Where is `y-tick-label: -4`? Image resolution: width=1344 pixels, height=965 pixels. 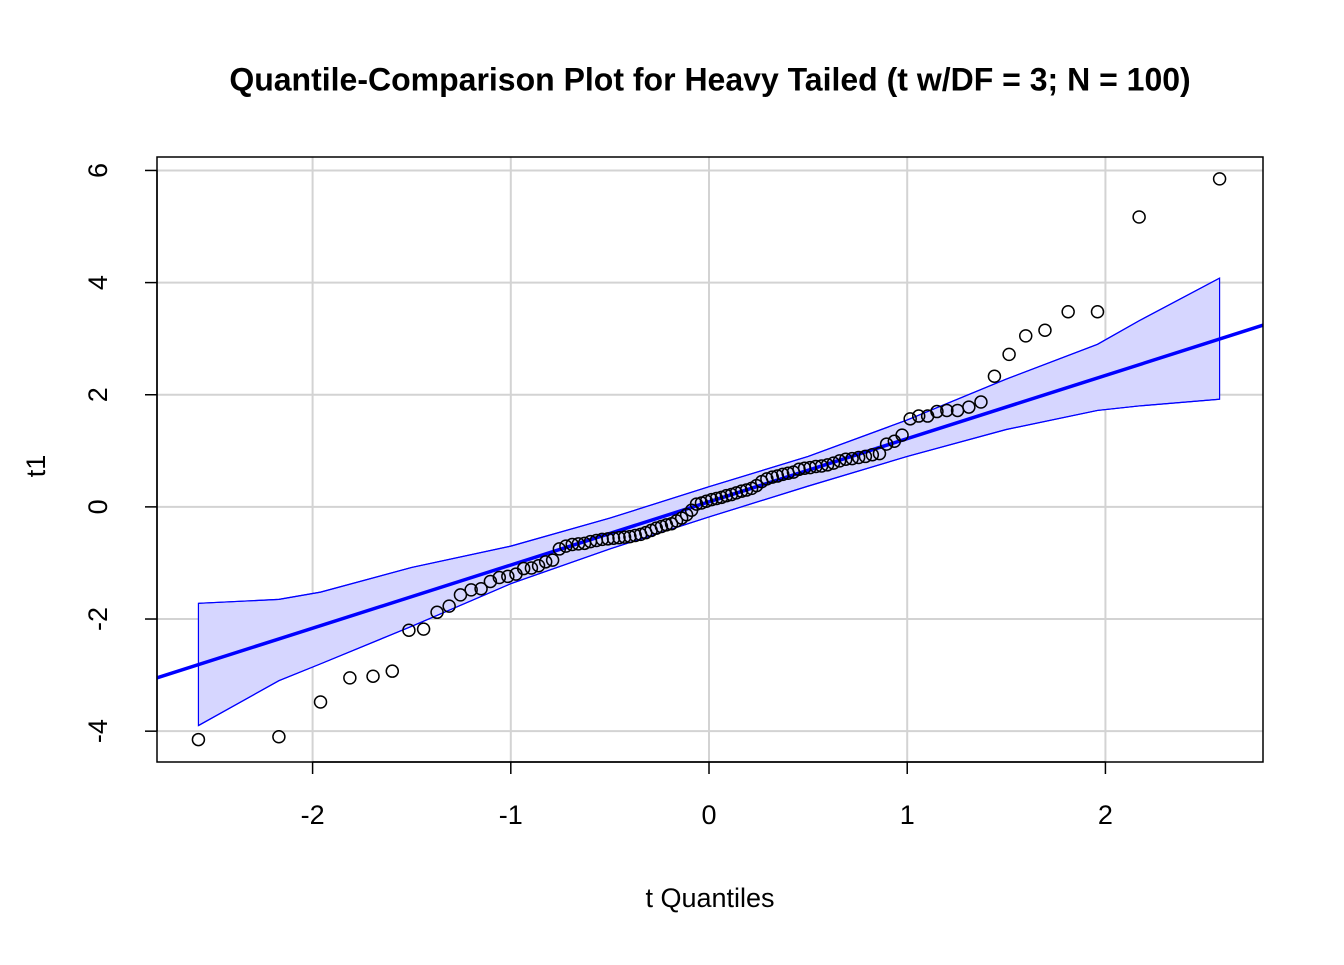
y-tick-label: -4 is located at coordinates (98, 731).